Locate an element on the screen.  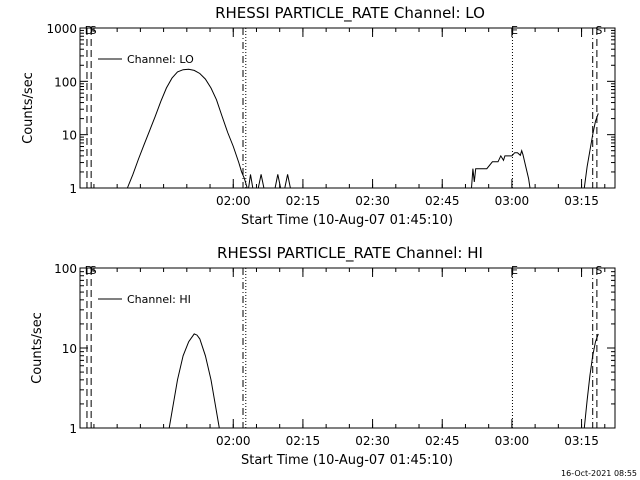
y-tick-label: 1000 is located at coordinates (61, 29).